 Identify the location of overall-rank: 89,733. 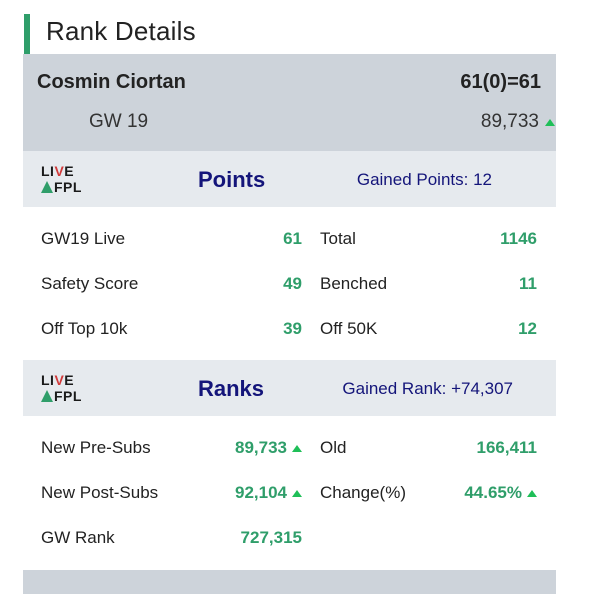
(518, 122).